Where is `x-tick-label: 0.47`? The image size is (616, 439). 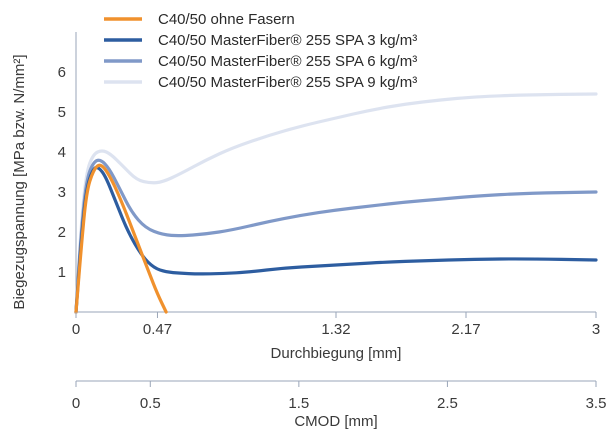
x-tick-label: 0.47 is located at coordinates (157, 329).